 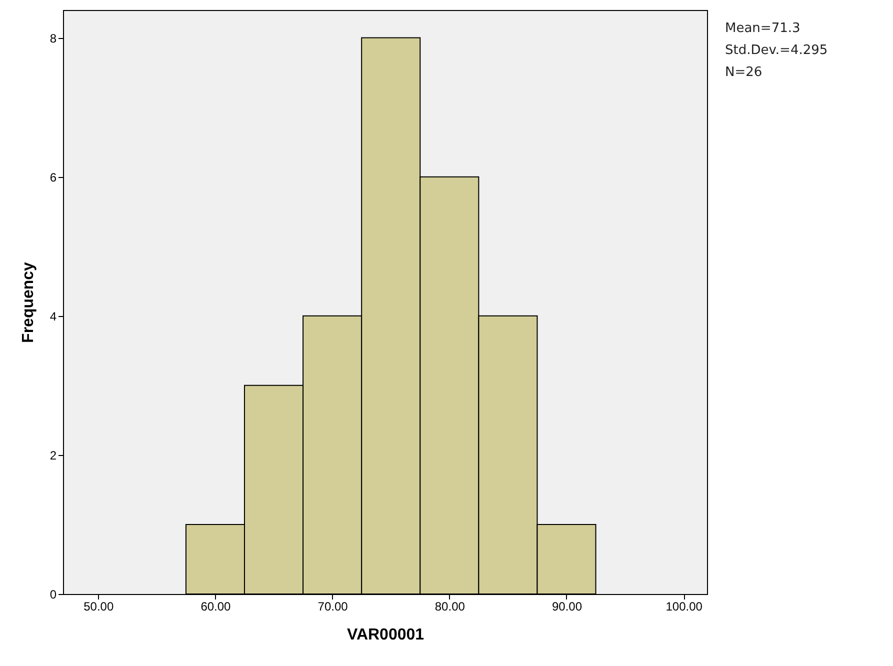 What do you see at coordinates (385, 635) in the screenshot?
I see `x-axis-title: VAR00001` at bounding box center [385, 635].